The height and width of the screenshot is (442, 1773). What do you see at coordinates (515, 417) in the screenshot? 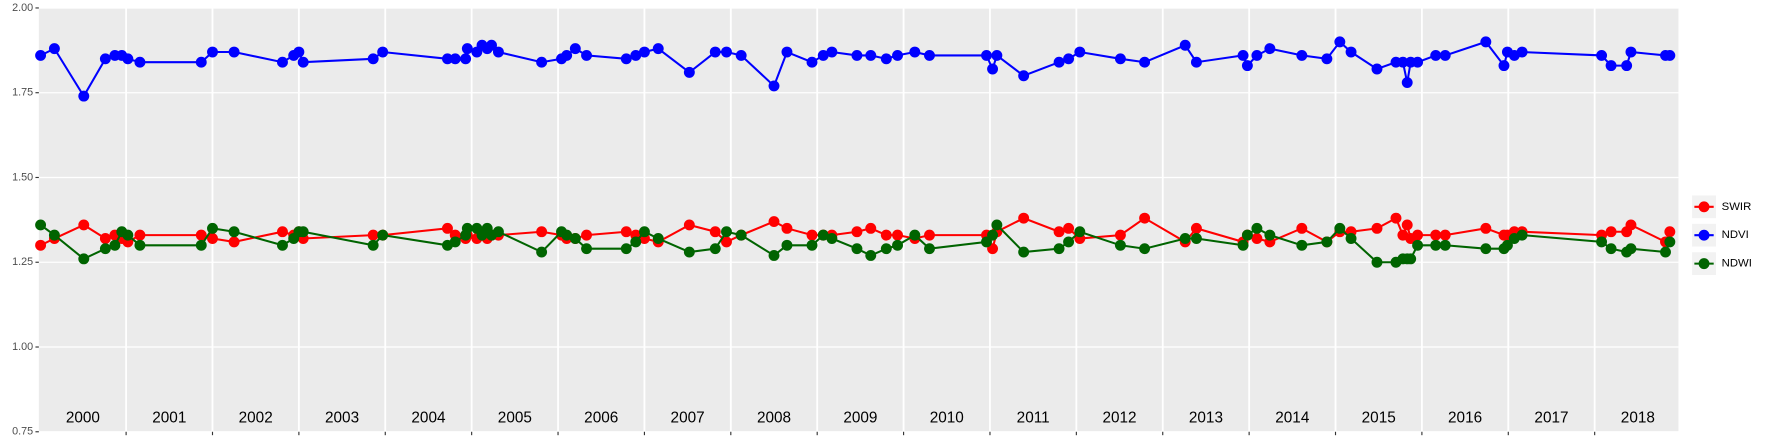
I see `year-label: 2005` at bounding box center [515, 417].